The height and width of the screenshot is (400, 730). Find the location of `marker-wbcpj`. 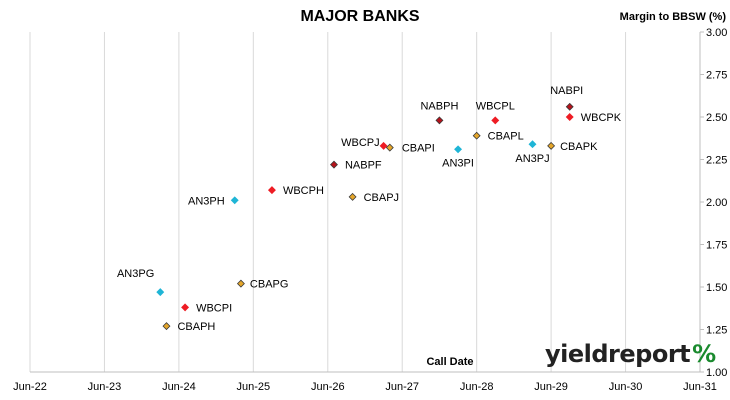

marker-wbcpj is located at coordinates (383, 145).